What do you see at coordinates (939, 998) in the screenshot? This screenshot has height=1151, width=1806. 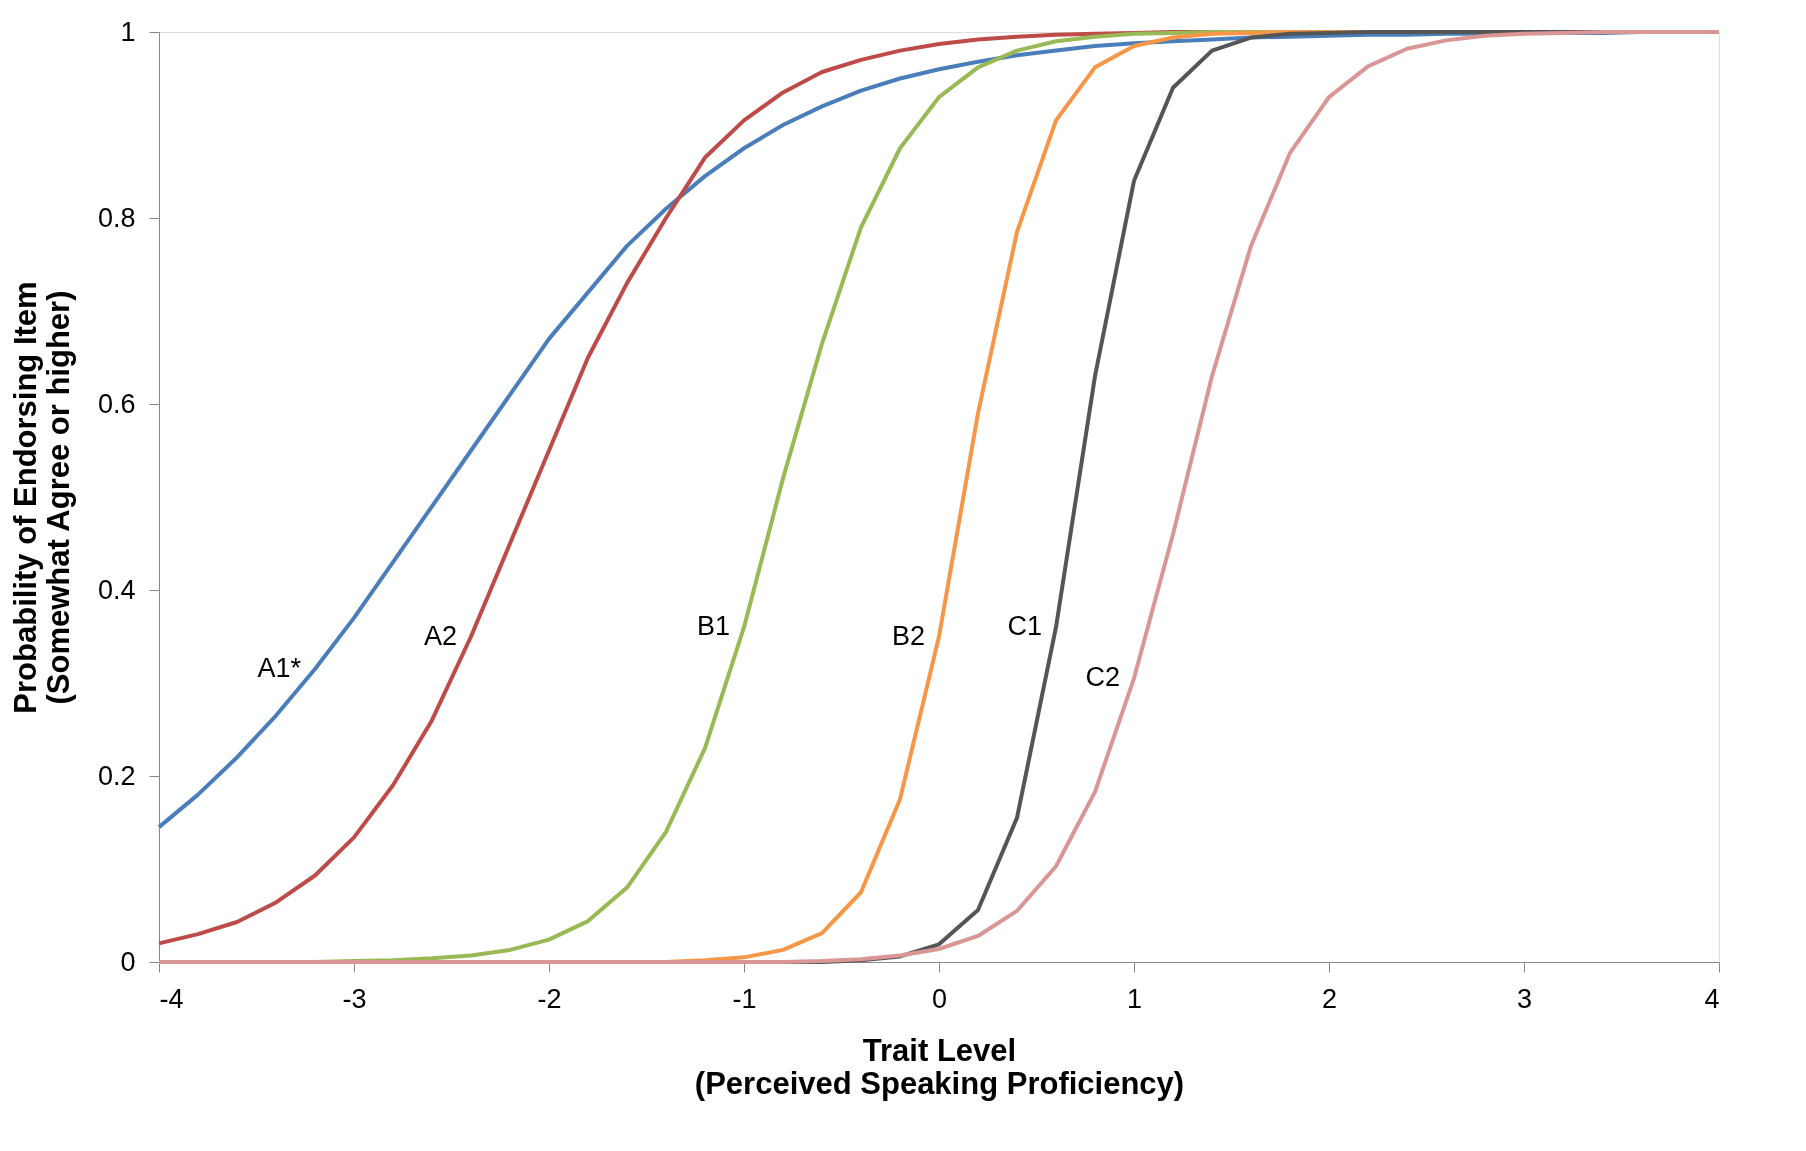 I see `x-tick-label: 0` at bounding box center [939, 998].